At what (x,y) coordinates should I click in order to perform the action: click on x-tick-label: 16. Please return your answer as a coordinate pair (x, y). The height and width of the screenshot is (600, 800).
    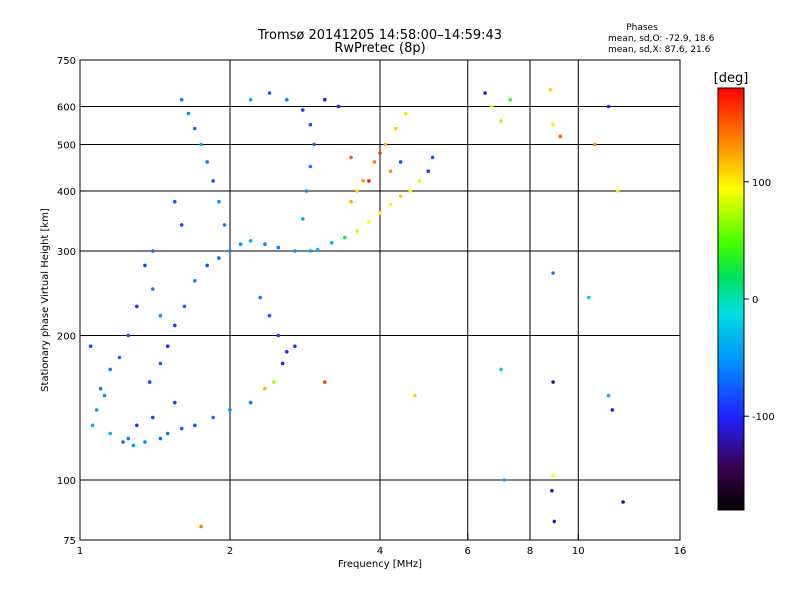
    Looking at the image, I should click on (680, 551).